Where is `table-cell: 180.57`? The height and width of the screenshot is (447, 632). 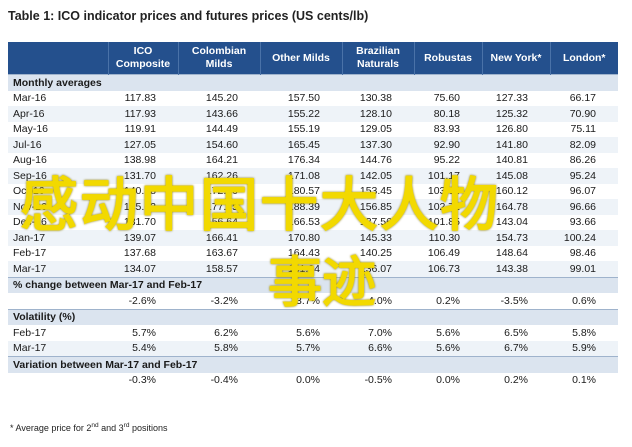
table-cell: 180.57 is located at coordinates (301, 191).